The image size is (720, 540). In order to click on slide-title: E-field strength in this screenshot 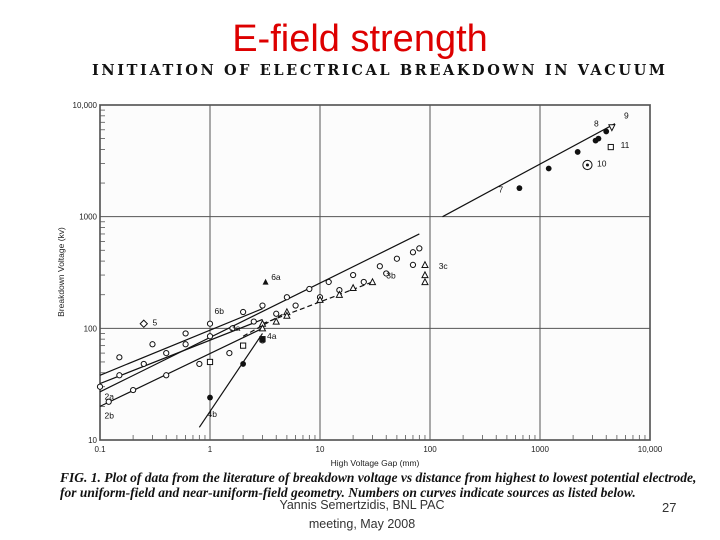, I will do `click(360, 39)`.